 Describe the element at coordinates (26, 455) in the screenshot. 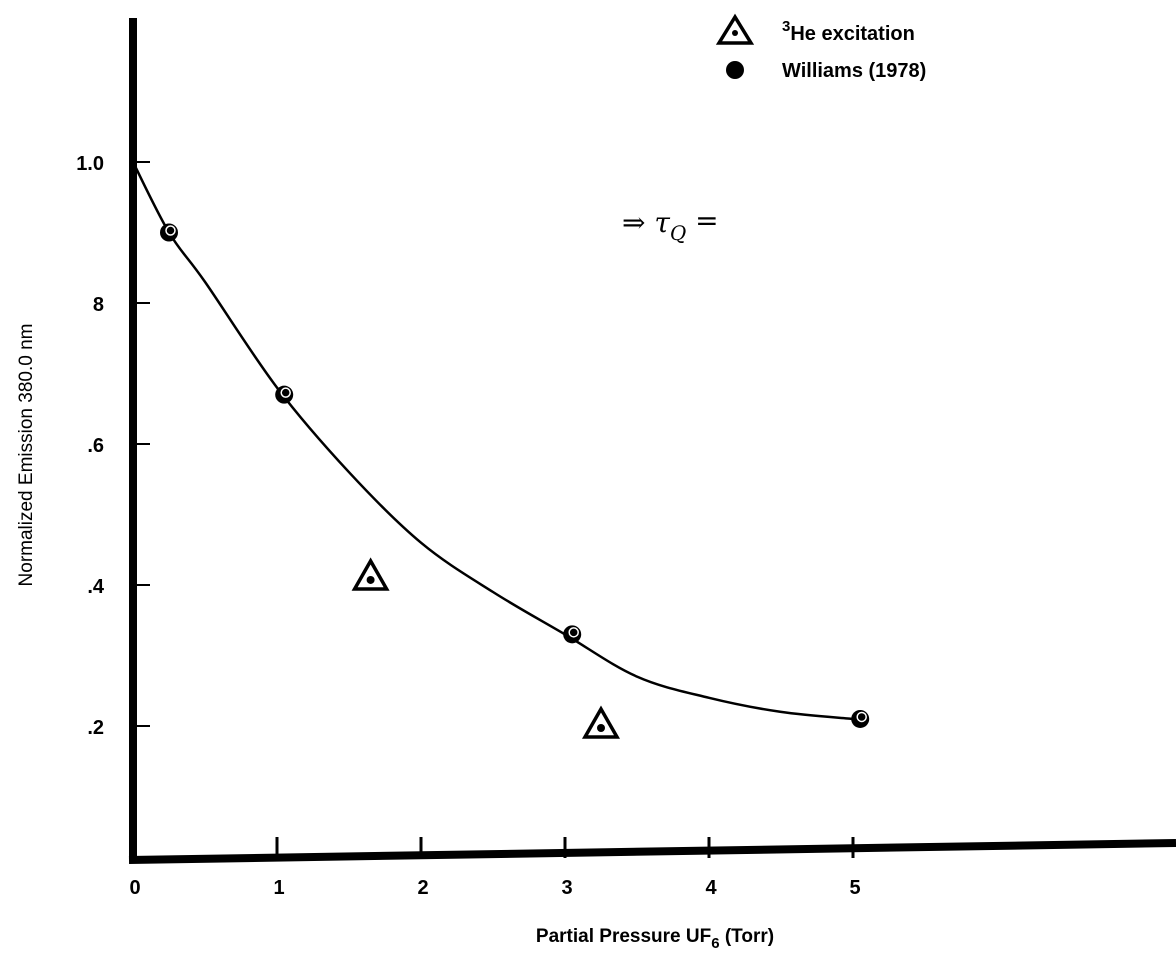

I see `y-axis-title: Normalized Emission 380.0 nm` at that location.